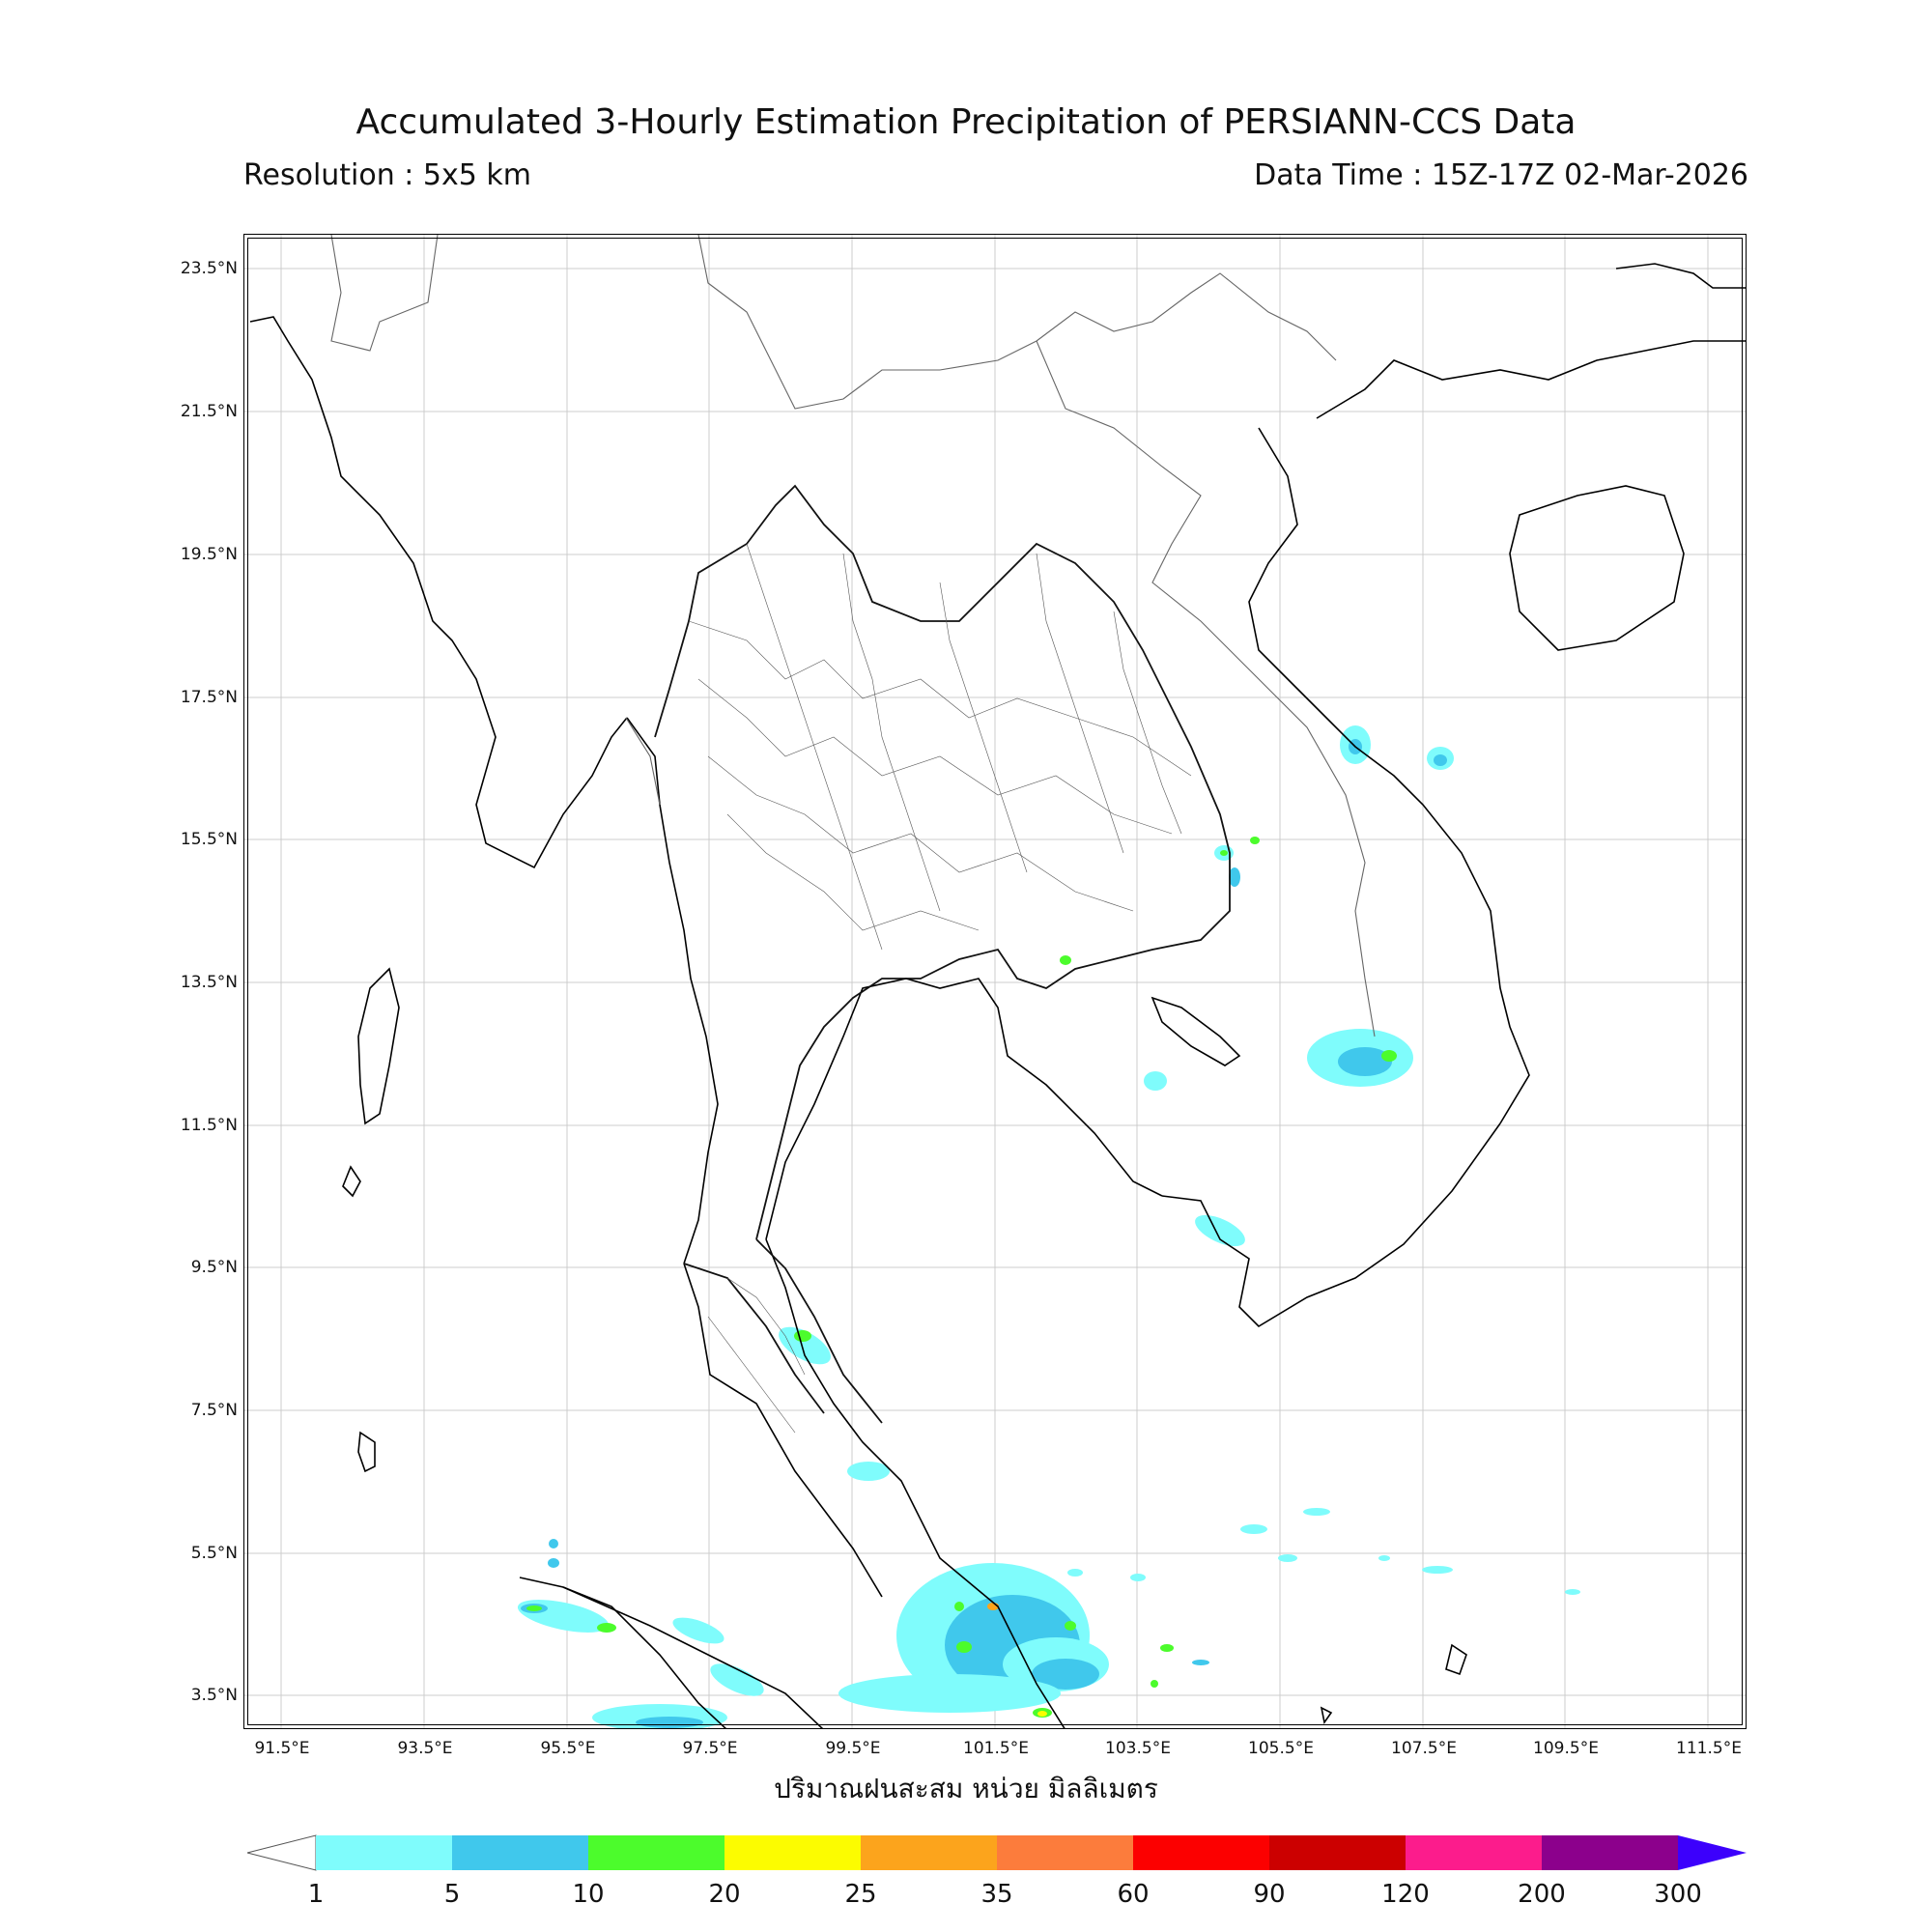 This screenshot has width=1932, height=1932. Describe the element at coordinates (1424, 1748) in the screenshot. I see `lon-tick-107.5: 107.5°E` at that location.